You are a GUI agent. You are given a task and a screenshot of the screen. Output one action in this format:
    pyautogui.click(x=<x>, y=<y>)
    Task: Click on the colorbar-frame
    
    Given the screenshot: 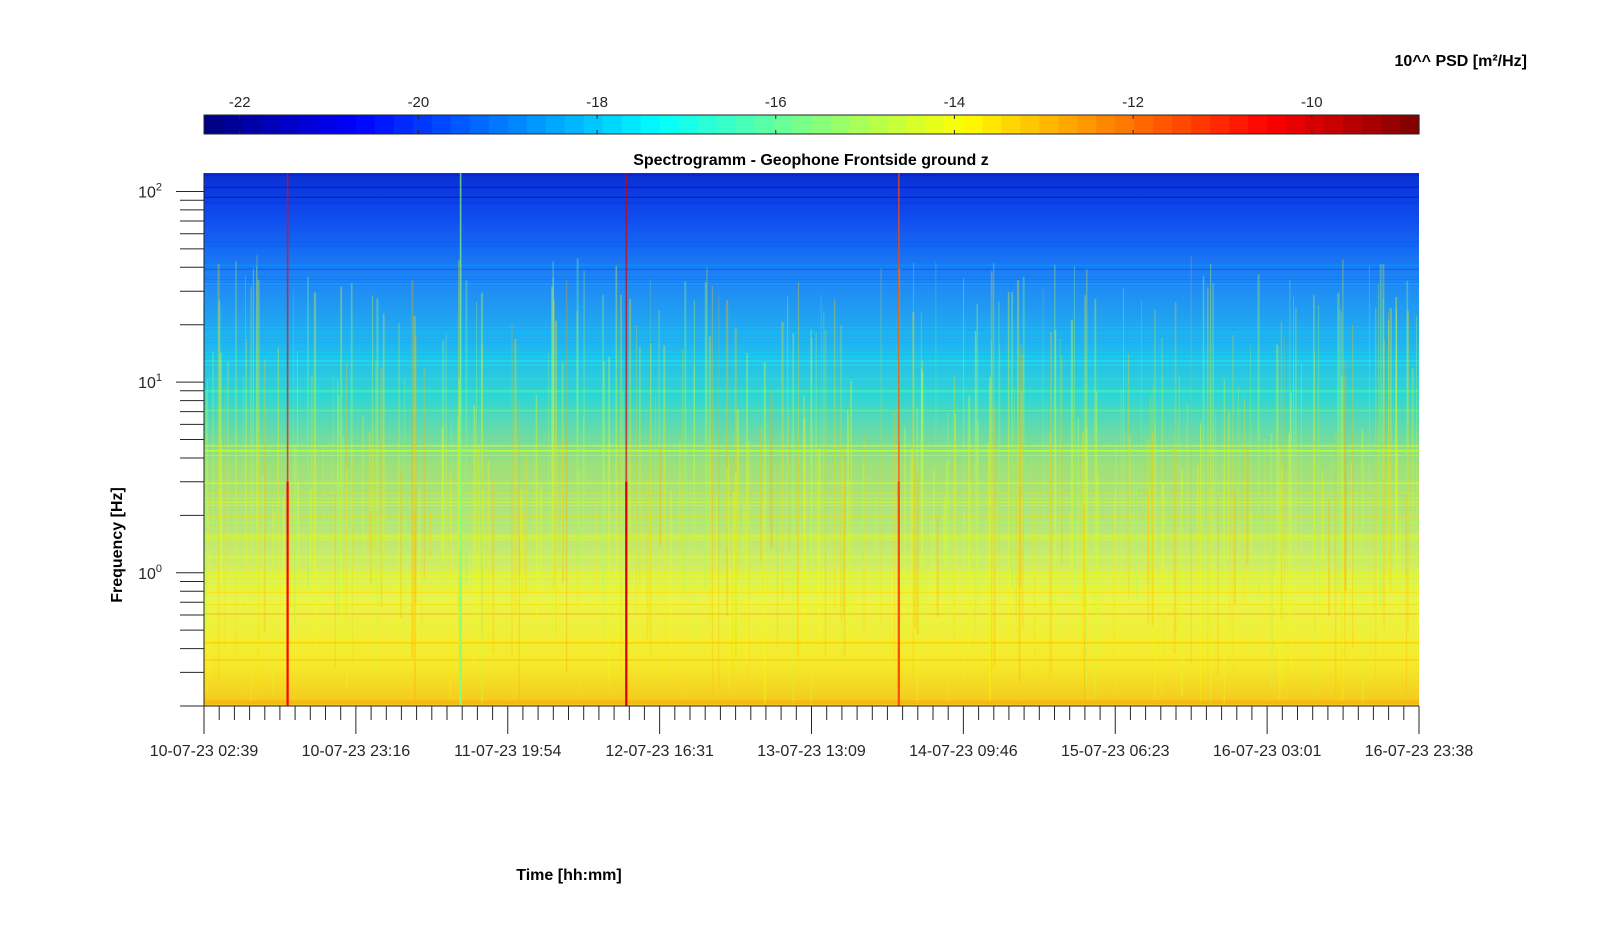 What is the action you would take?
    pyautogui.click(x=811, y=124)
    